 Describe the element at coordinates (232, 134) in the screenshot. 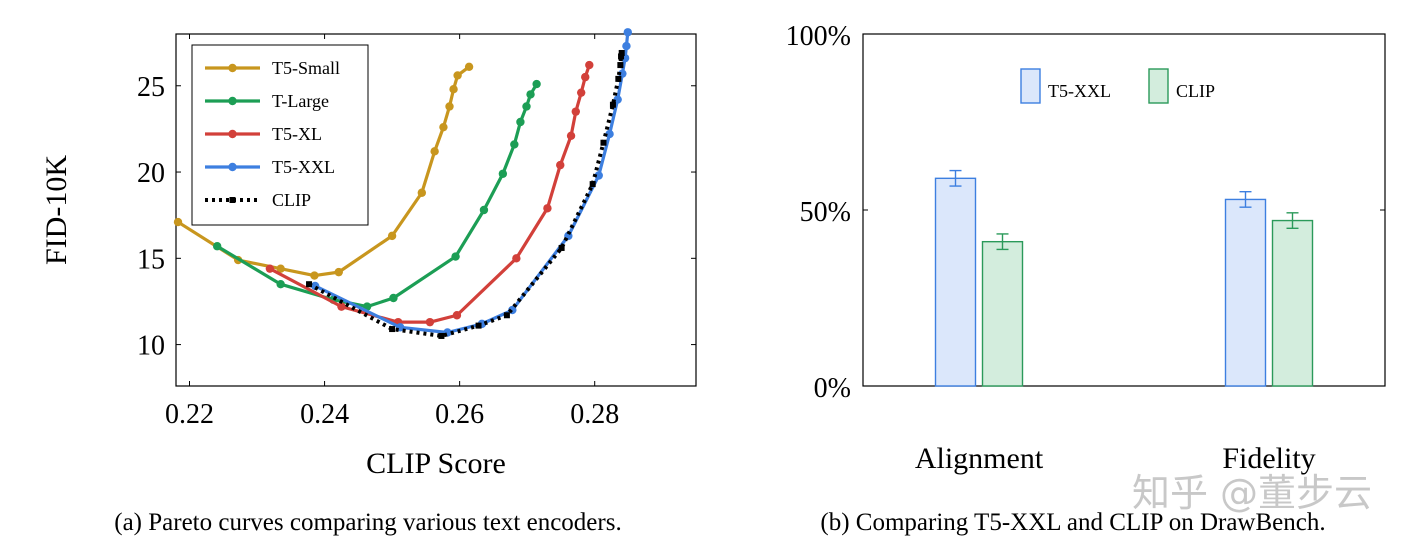

I see `legend-marker-t5-xl` at that location.